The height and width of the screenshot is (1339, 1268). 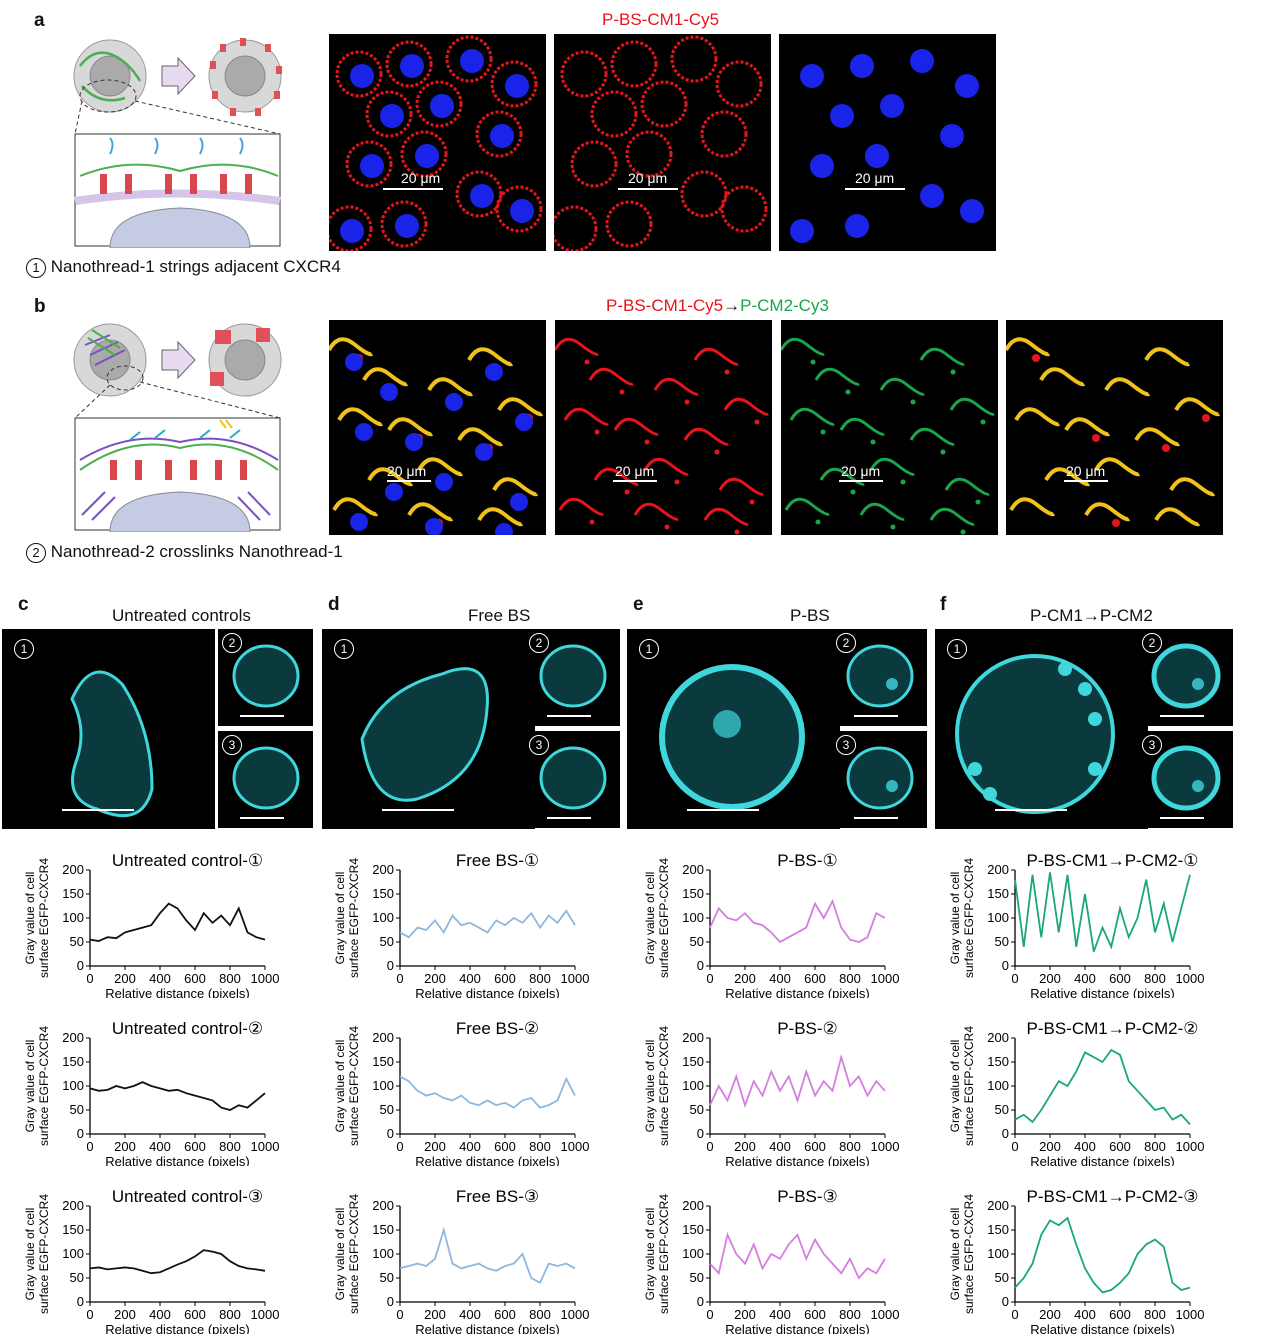 What do you see at coordinates (539, 745) in the screenshot?
I see `cell-number-3: 3` at bounding box center [539, 745].